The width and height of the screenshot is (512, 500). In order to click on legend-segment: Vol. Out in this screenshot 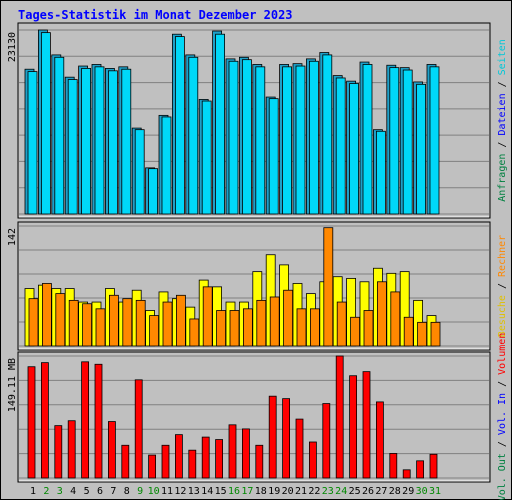, I will do `click(502, 476)`.